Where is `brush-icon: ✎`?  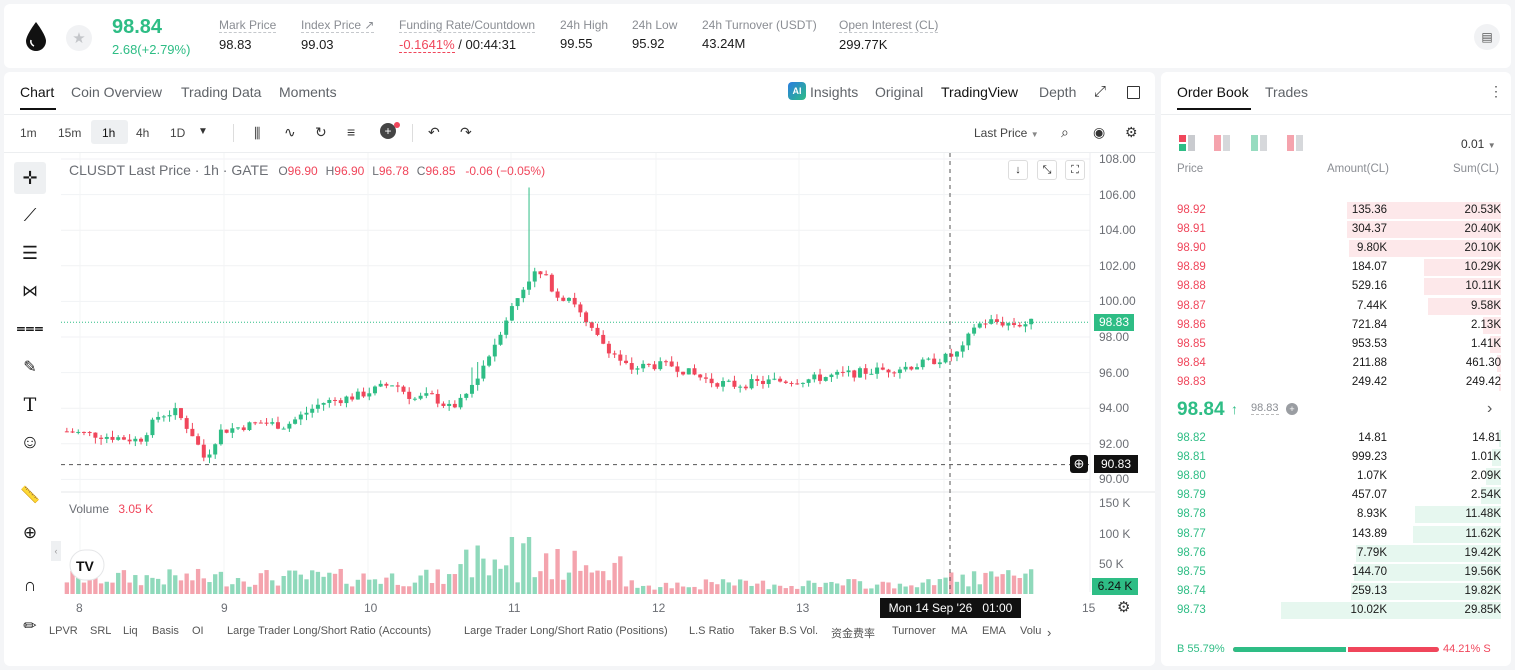 brush-icon: ✎ is located at coordinates (30, 367).